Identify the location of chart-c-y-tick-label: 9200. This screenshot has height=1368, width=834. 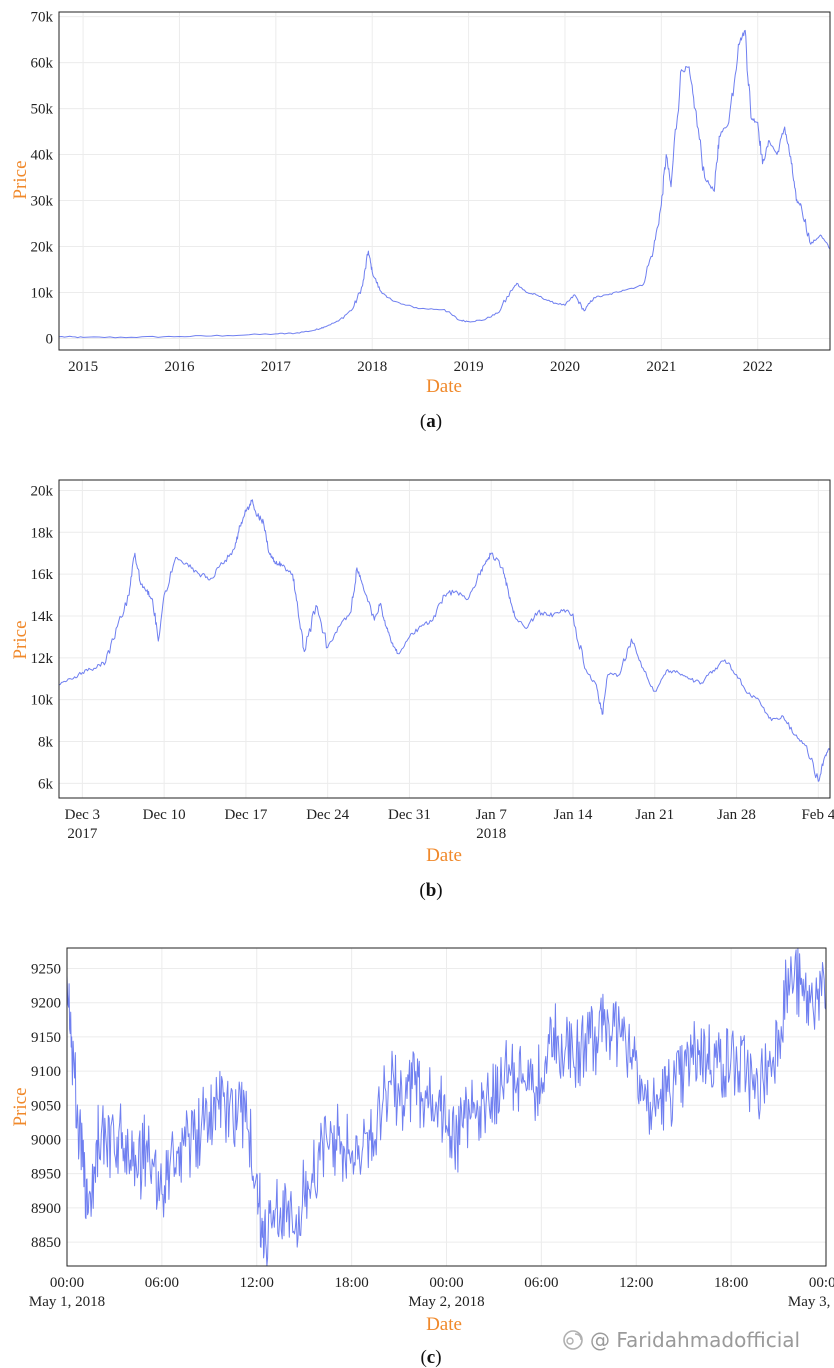
(46, 1004).